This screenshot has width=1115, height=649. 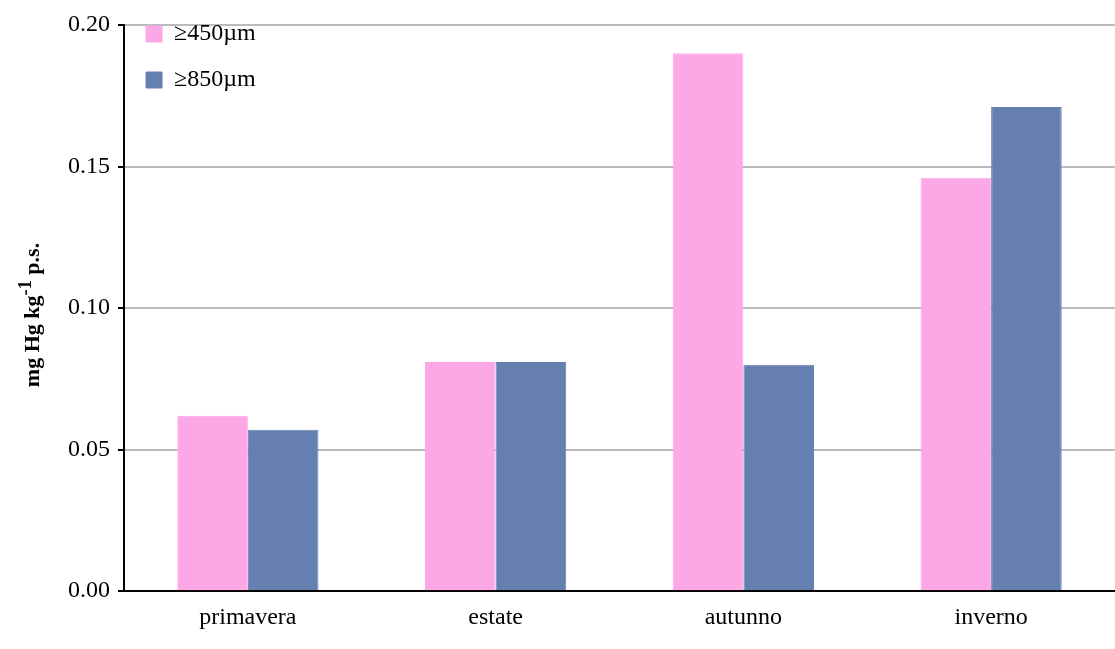 I want to click on x-tick-label: primavera, so click(x=248, y=615).